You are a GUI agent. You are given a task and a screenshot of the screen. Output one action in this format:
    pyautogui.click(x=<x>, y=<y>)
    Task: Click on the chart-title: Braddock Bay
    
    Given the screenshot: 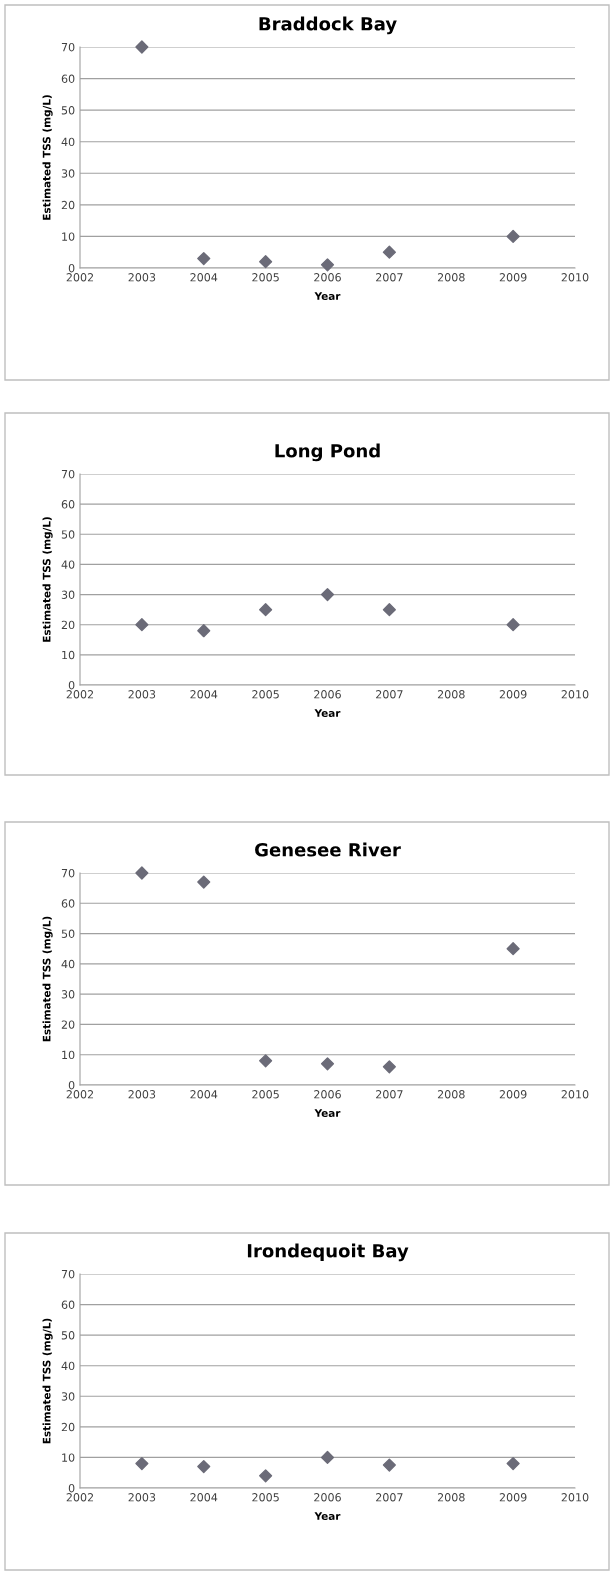 What is the action you would take?
    pyautogui.click(x=328, y=25)
    